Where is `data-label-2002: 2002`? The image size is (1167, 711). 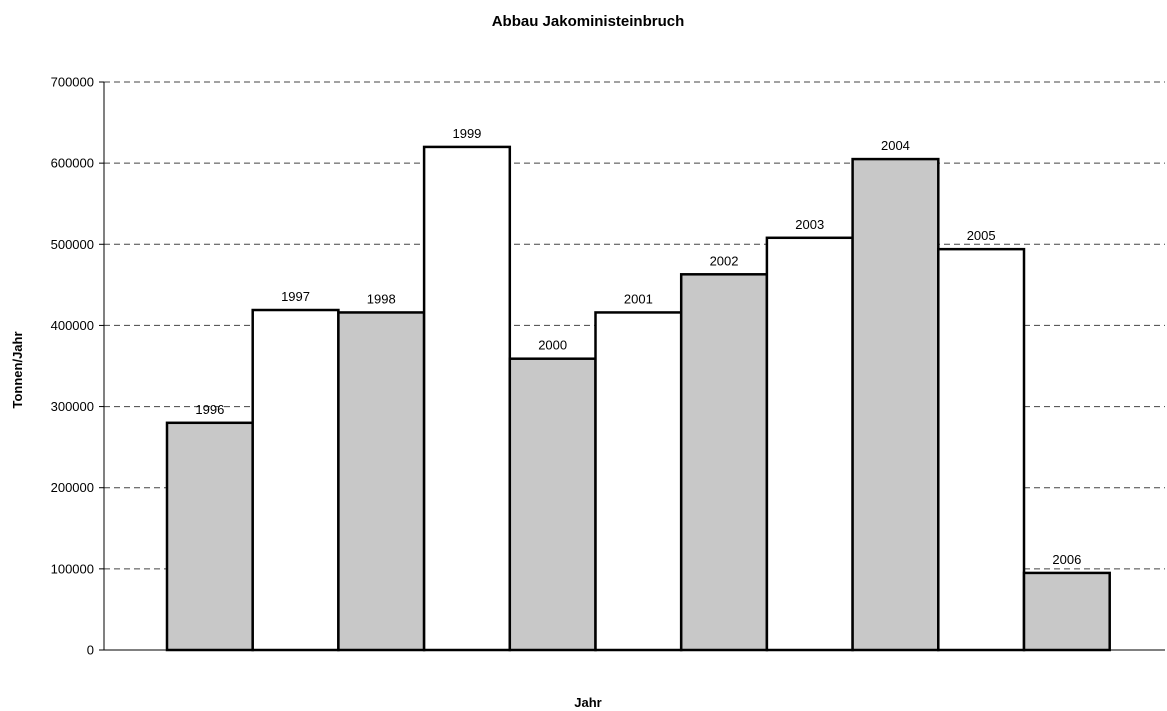 data-label-2002: 2002 is located at coordinates (724, 260).